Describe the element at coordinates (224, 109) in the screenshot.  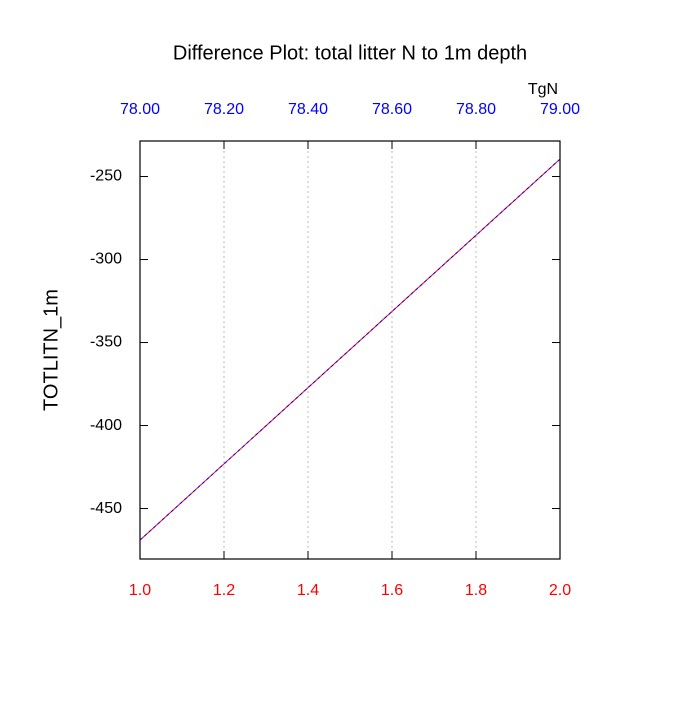
I see `x2-tick-label: 78.20` at that location.